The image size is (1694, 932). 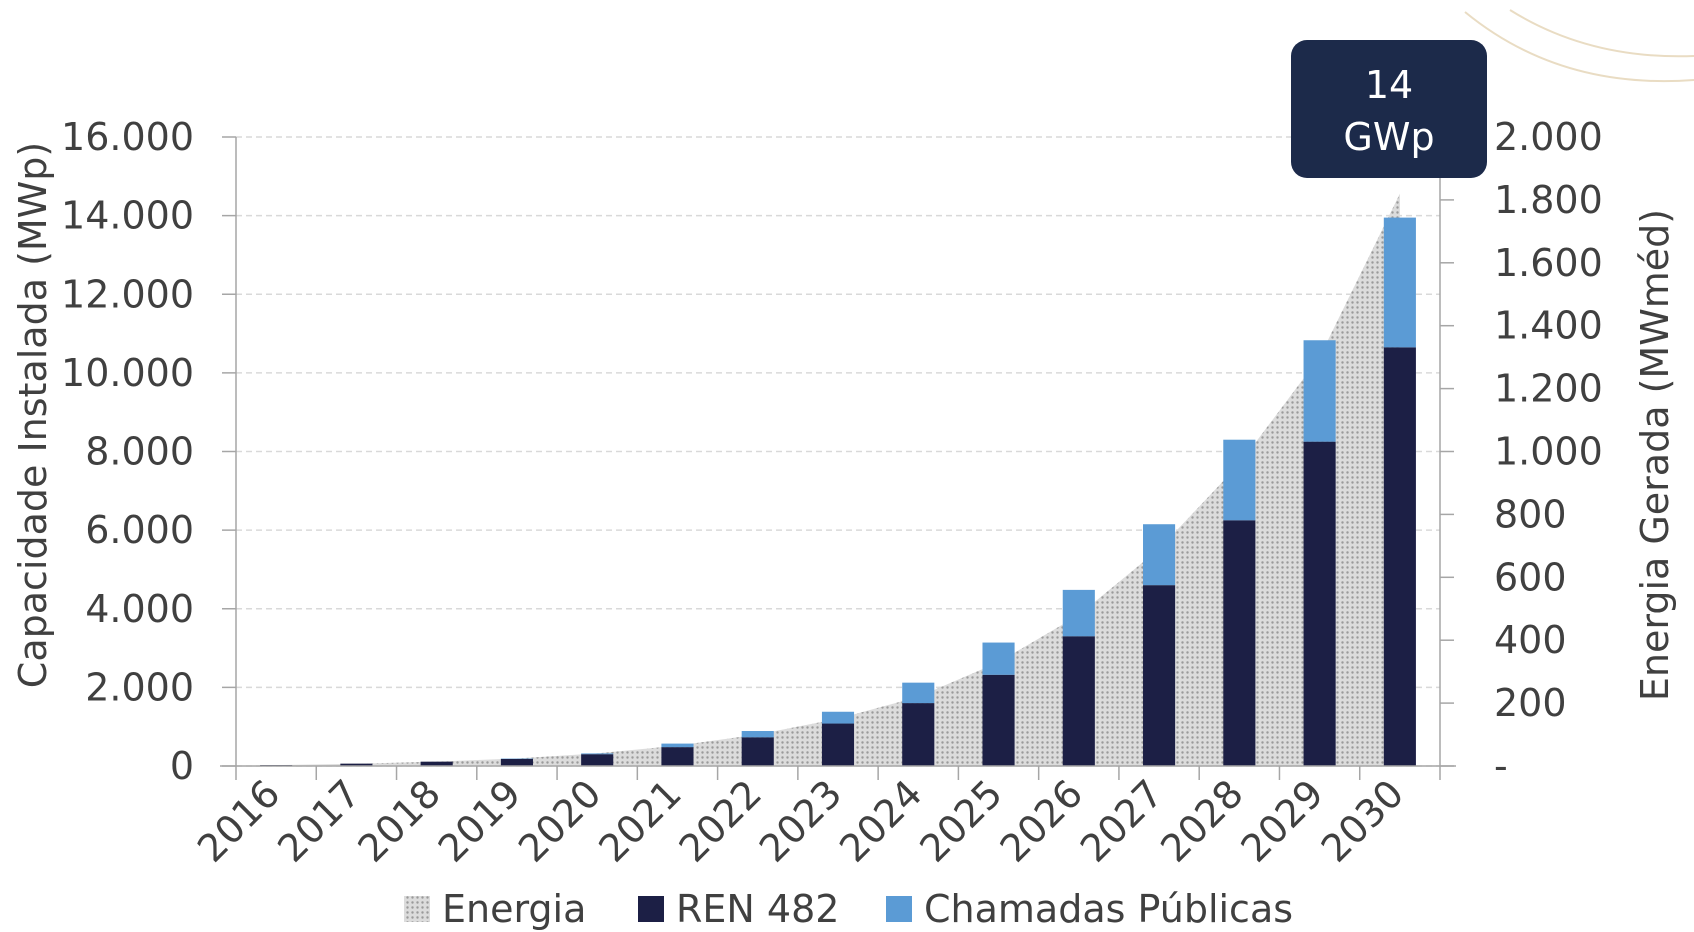 What do you see at coordinates (1548, 389) in the screenshot?
I see `y2-tick-label: 1.200` at bounding box center [1548, 389].